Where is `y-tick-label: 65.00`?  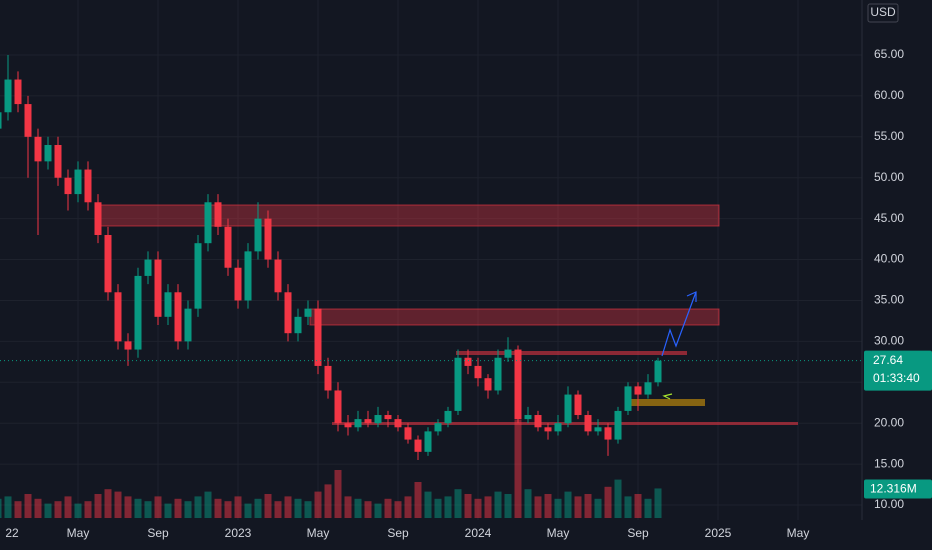 y-tick-label: 65.00 is located at coordinates (889, 54).